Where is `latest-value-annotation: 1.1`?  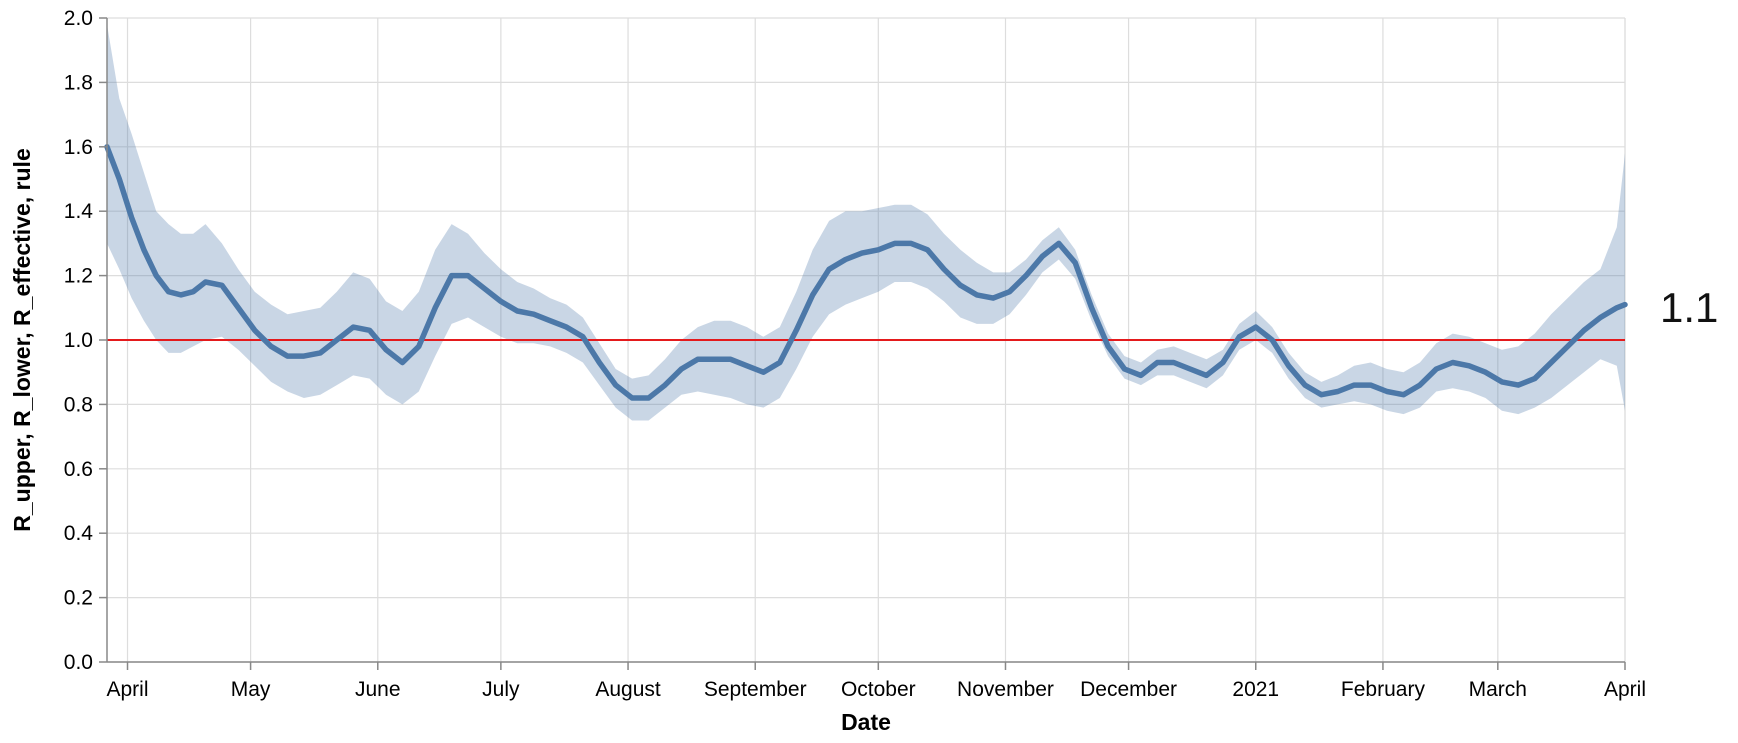 latest-value-annotation: 1.1 is located at coordinates (1689, 307).